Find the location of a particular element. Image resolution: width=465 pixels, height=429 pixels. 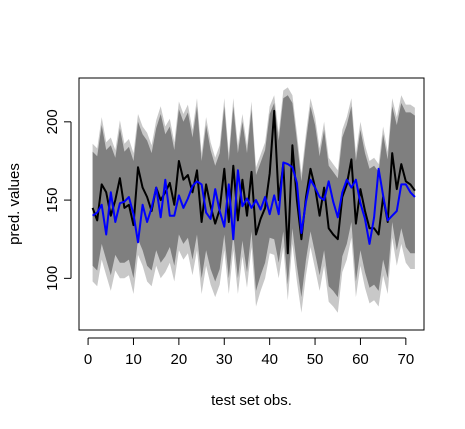

series-line-blue is located at coordinates (254, 203).